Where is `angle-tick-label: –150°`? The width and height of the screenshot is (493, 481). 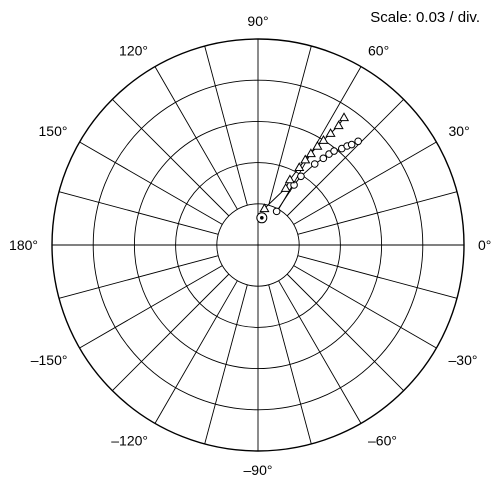 angle-tick-label: –150° is located at coordinates (49, 360).